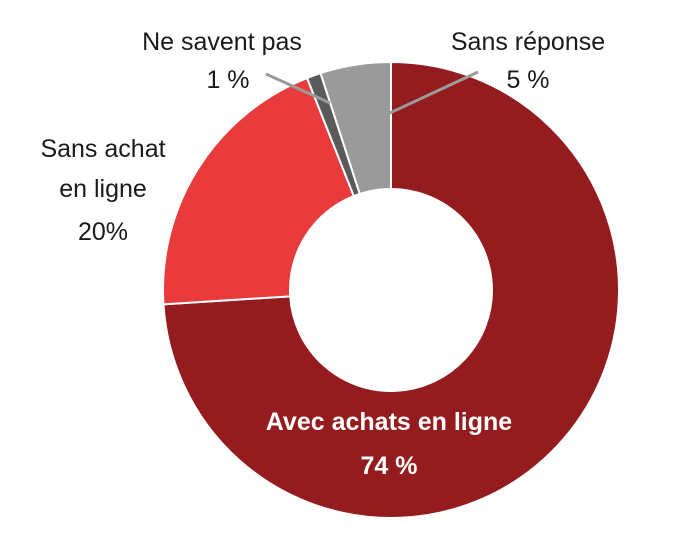  Describe the element at coordinates (389, 422) in the screenshot. I see `slice-label-avec-achats: Avec achats en ligne` at that location.